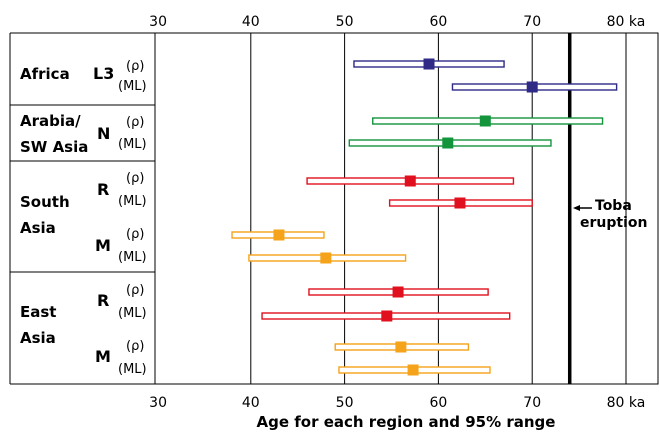 This screenshot has height=435, width=659. What do you see at coordinates (532, 22) in the screenshot?
I see `tick-label-top: 70` at bounding box center [532, 22].